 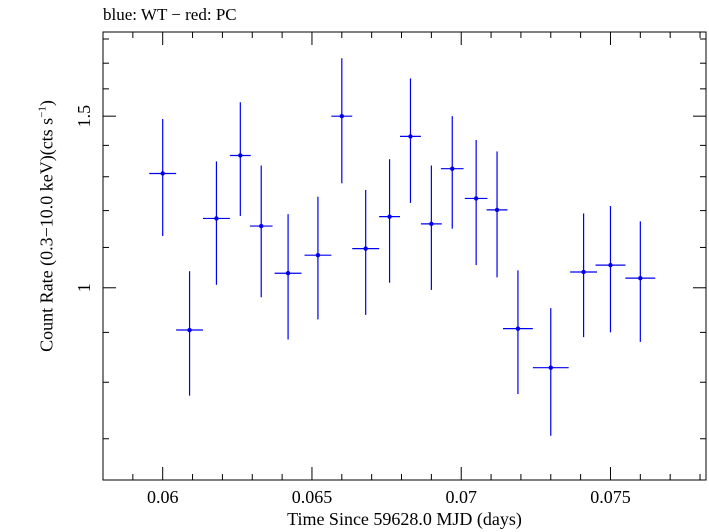 I want to click on y-axis-label-main: Count Rate (0.3−10.0 keV)(cts s, so click(x=46, y=234).